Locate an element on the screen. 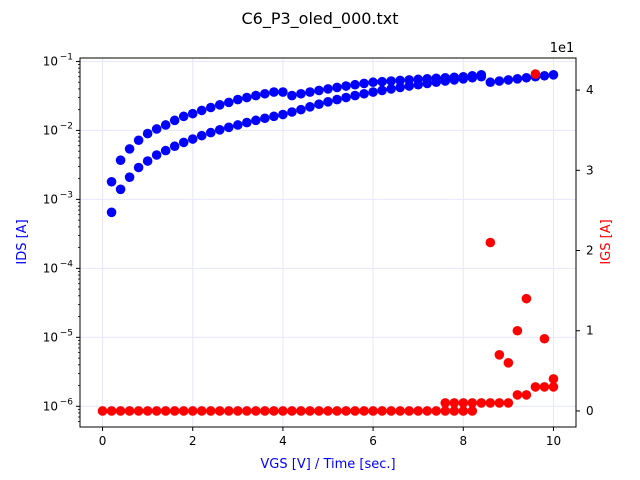 This screenshot has width=640, height=480. right-axis-multiplier: 1e1 is located at coordinates (562, 48).